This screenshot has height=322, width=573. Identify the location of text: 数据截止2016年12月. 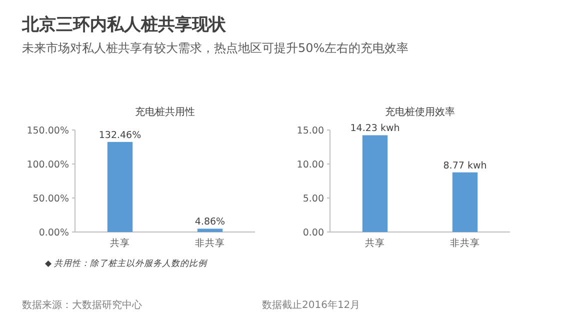
(311, 305).